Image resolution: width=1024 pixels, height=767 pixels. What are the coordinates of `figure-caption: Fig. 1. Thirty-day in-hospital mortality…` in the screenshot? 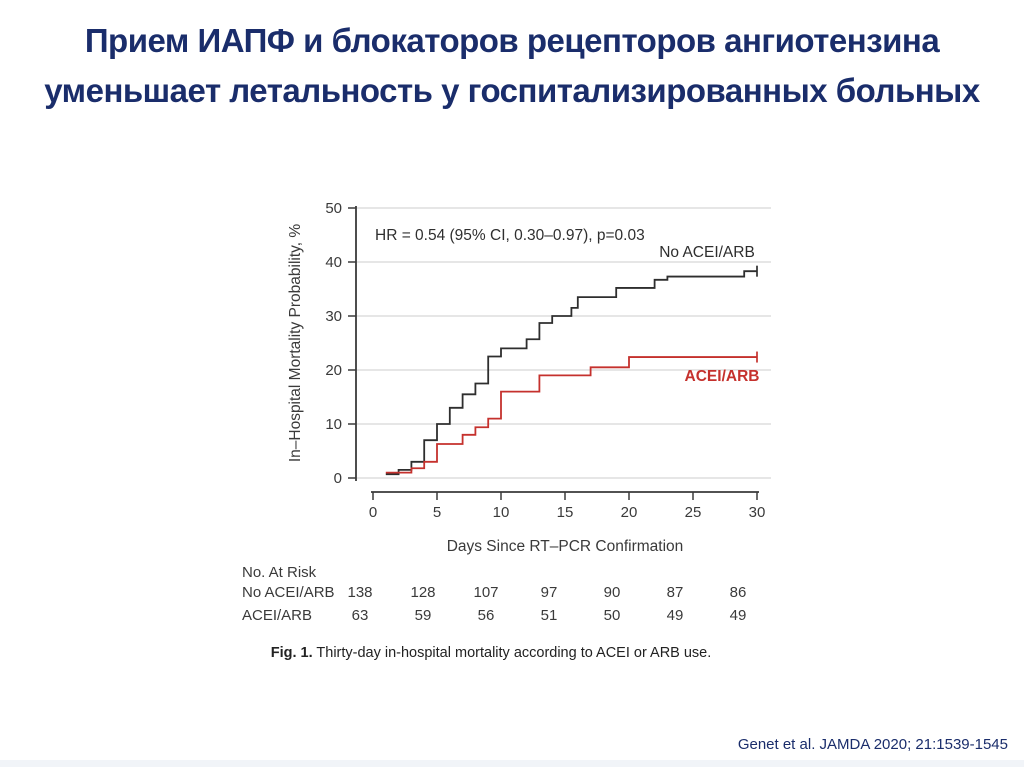 It's located at (491, 653).